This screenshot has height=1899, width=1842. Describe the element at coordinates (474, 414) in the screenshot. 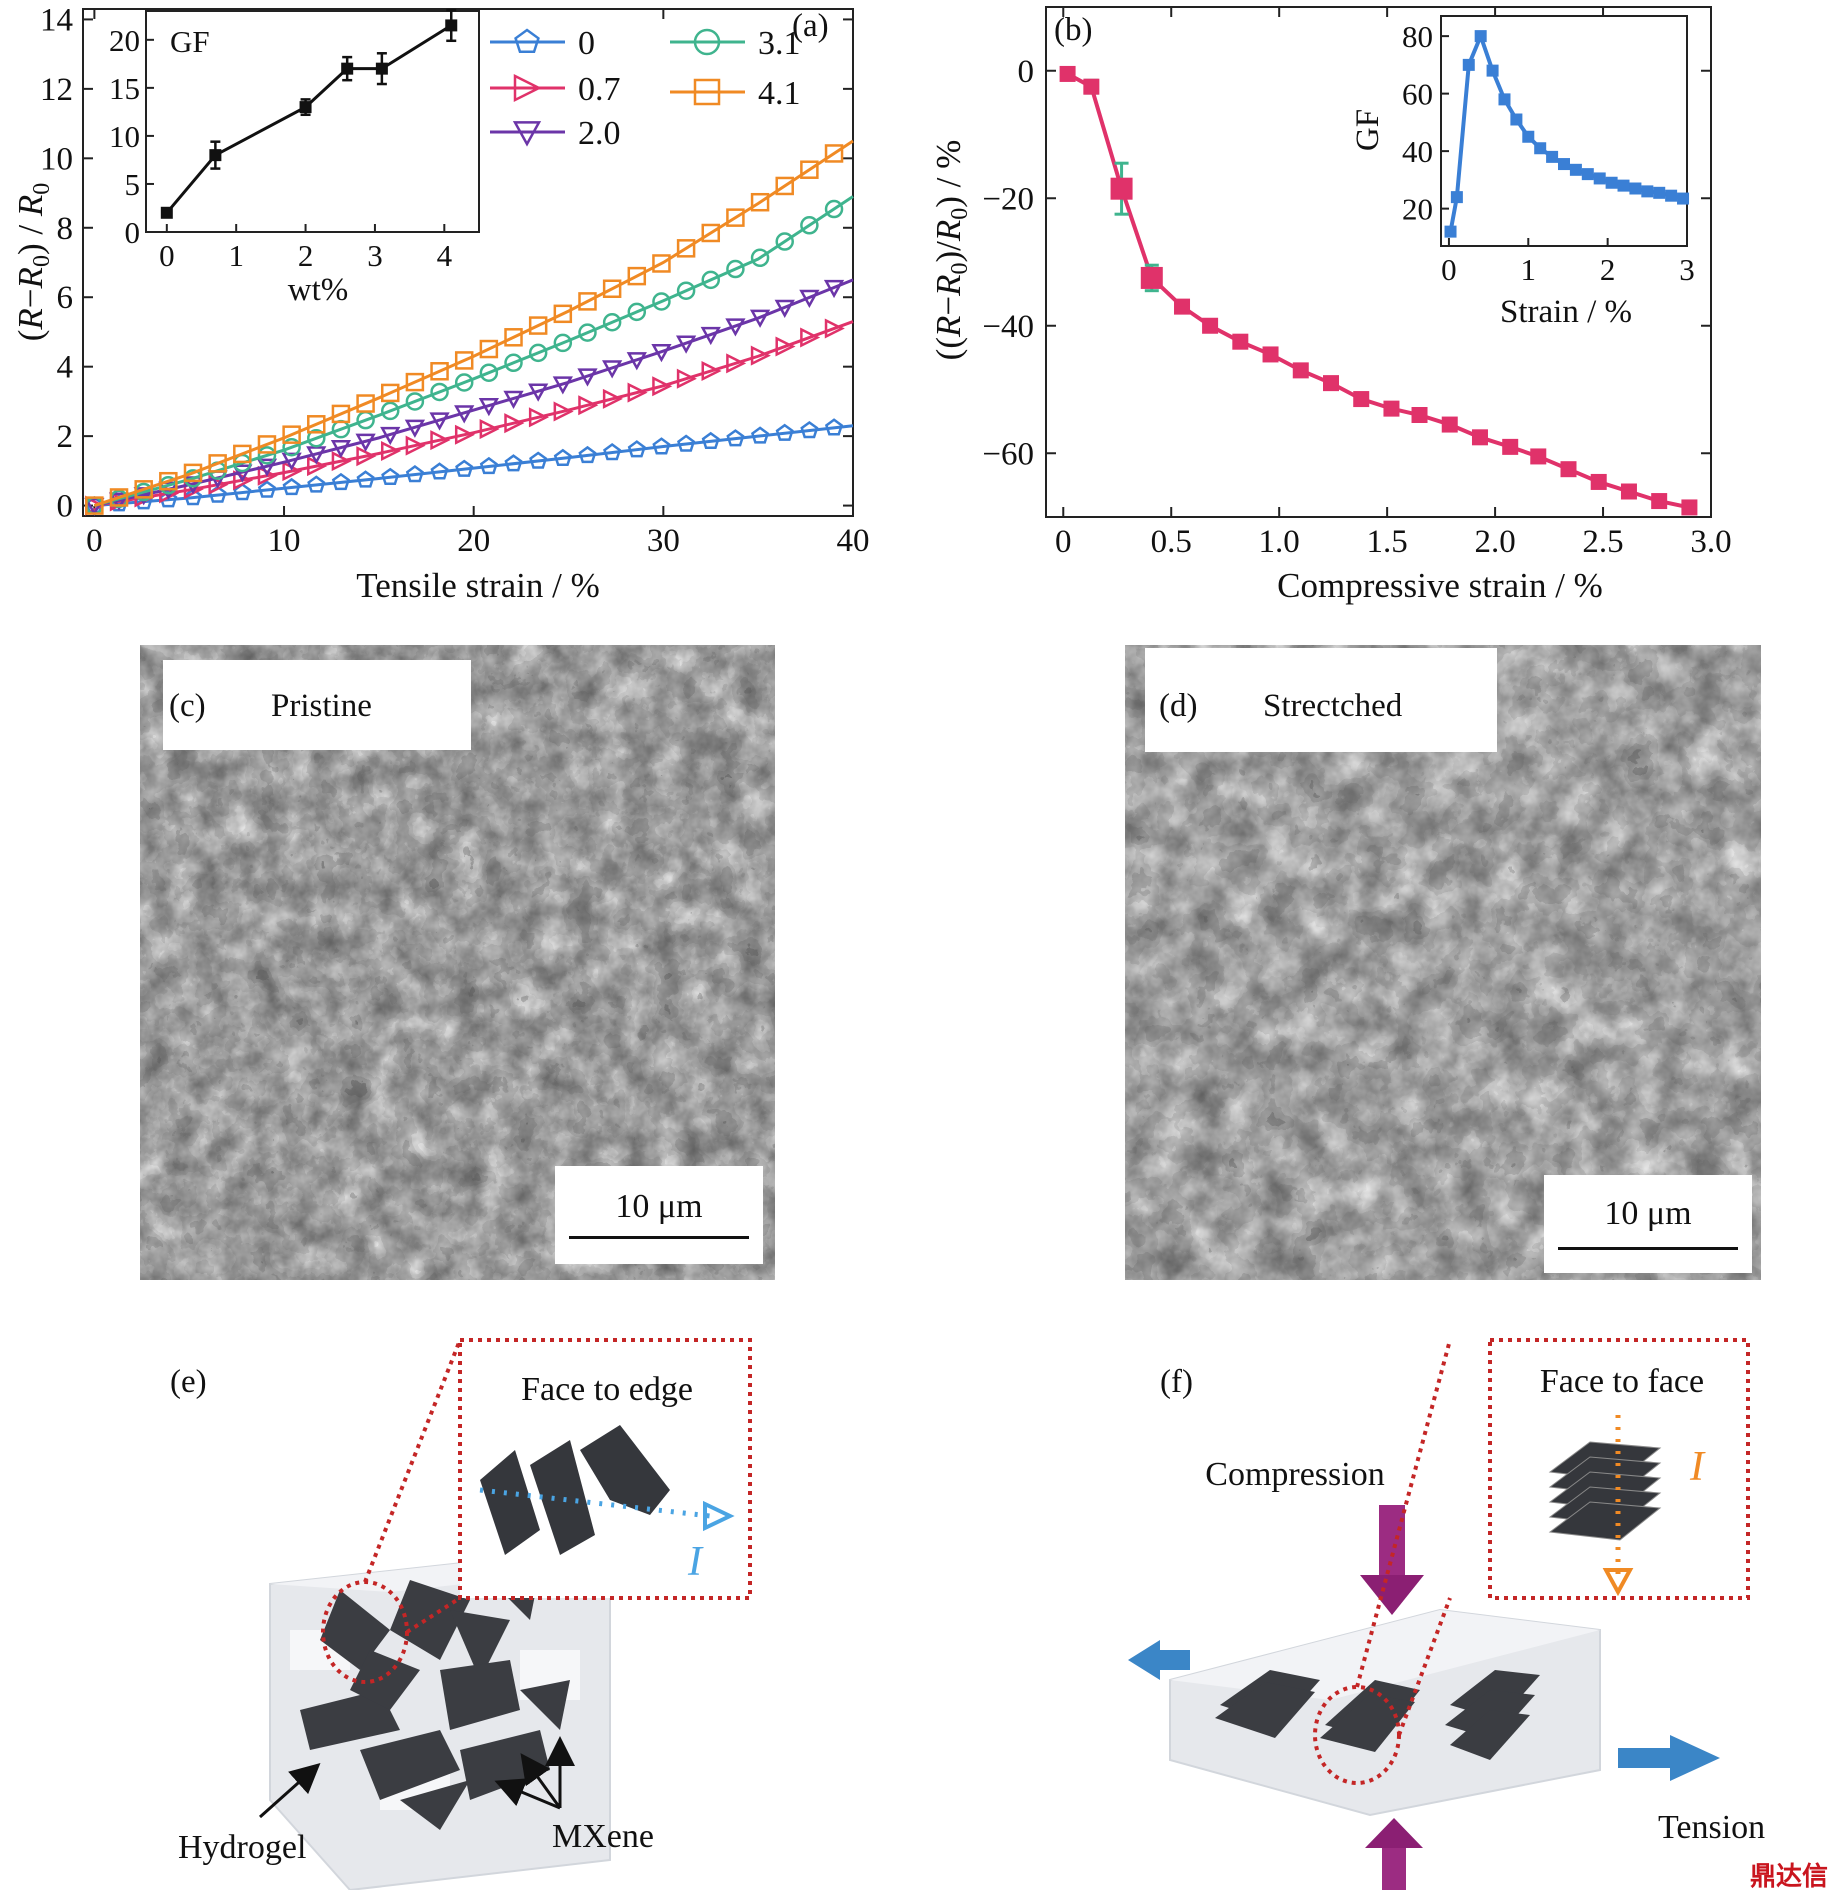

I see `plot-a-series-line-0.7` at that location.